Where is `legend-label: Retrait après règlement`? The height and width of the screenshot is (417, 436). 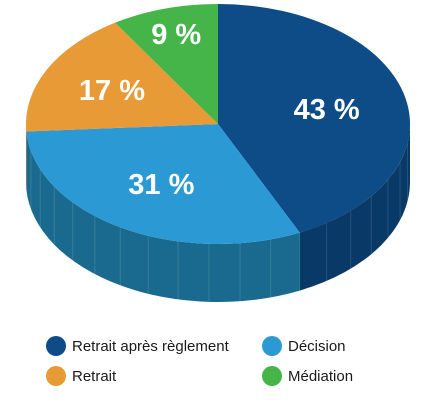 legend-label: Retrait après règlement is located at coordinates (150, 346).